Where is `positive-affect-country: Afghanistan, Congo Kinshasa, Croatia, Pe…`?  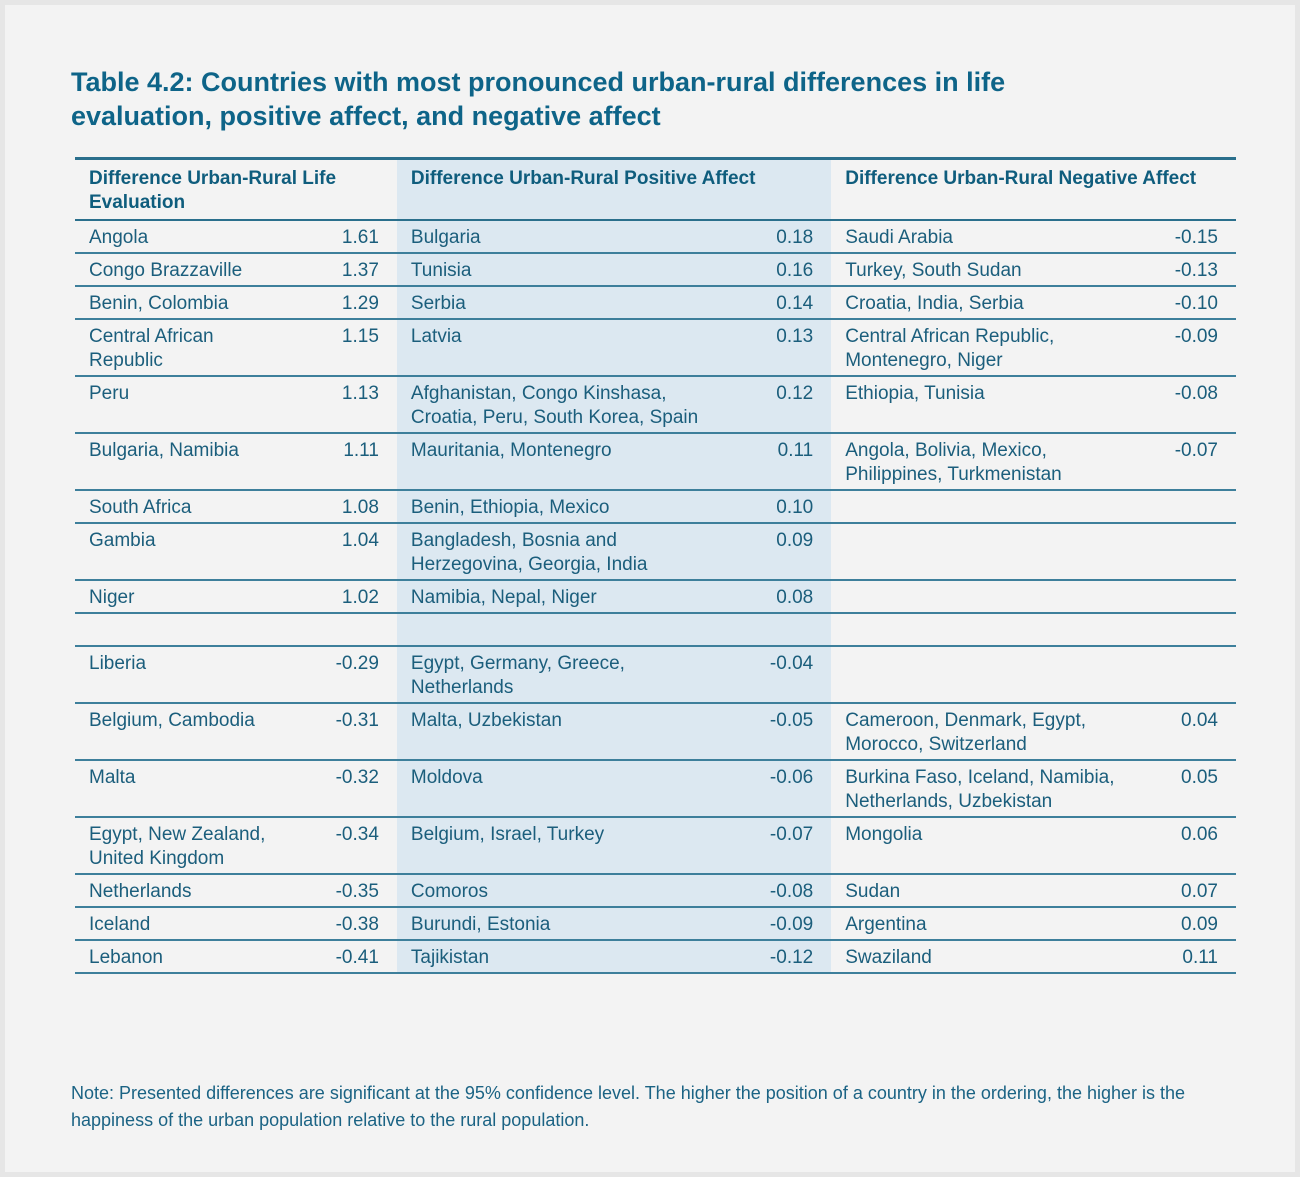
positive-affect-country: Afghanistan, Congo Kinshasa, Croatia, Pe… is located at coordinates (568, 405).